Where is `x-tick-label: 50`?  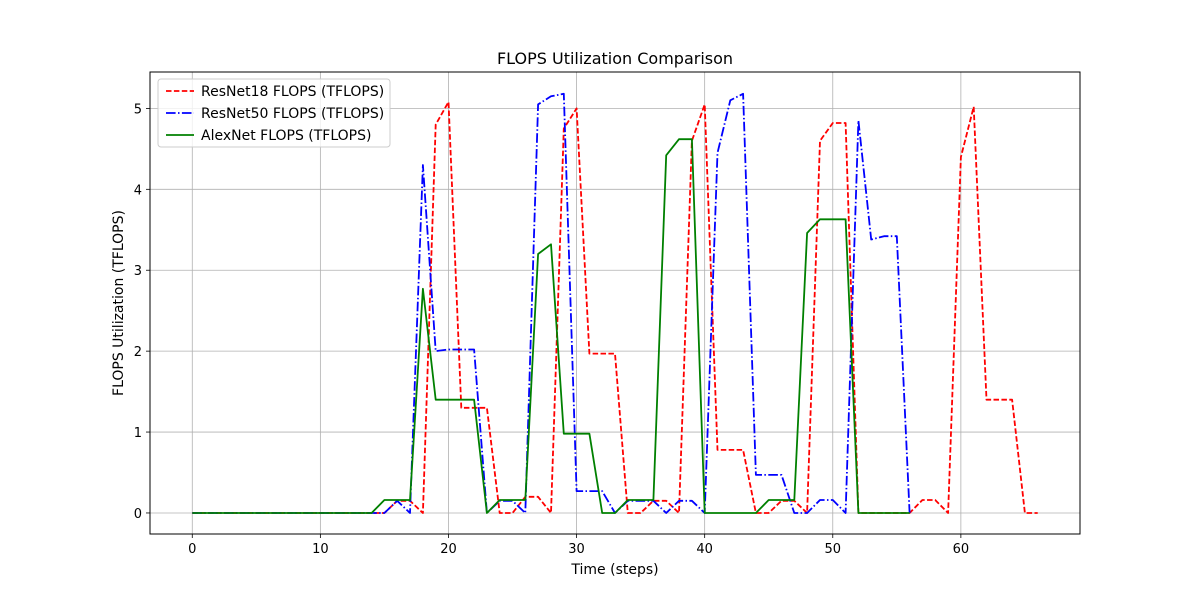 x-tick-label: 50 is located at coordinates (832, 549).